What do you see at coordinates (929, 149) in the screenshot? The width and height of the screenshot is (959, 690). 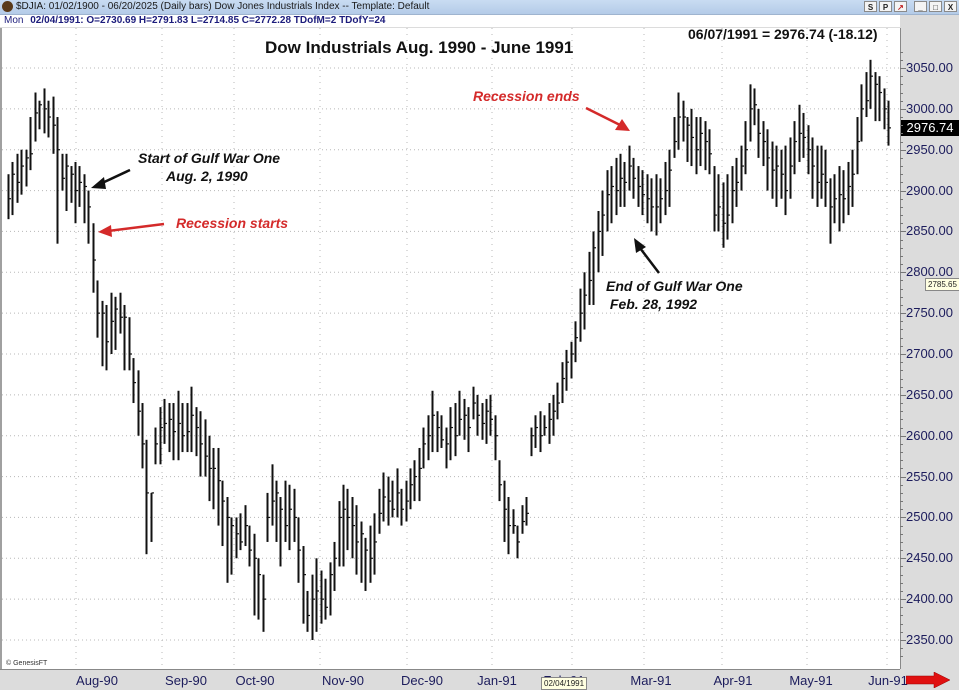 I see `price-axis-label: 2950.00` at bounding box center [929, 149].